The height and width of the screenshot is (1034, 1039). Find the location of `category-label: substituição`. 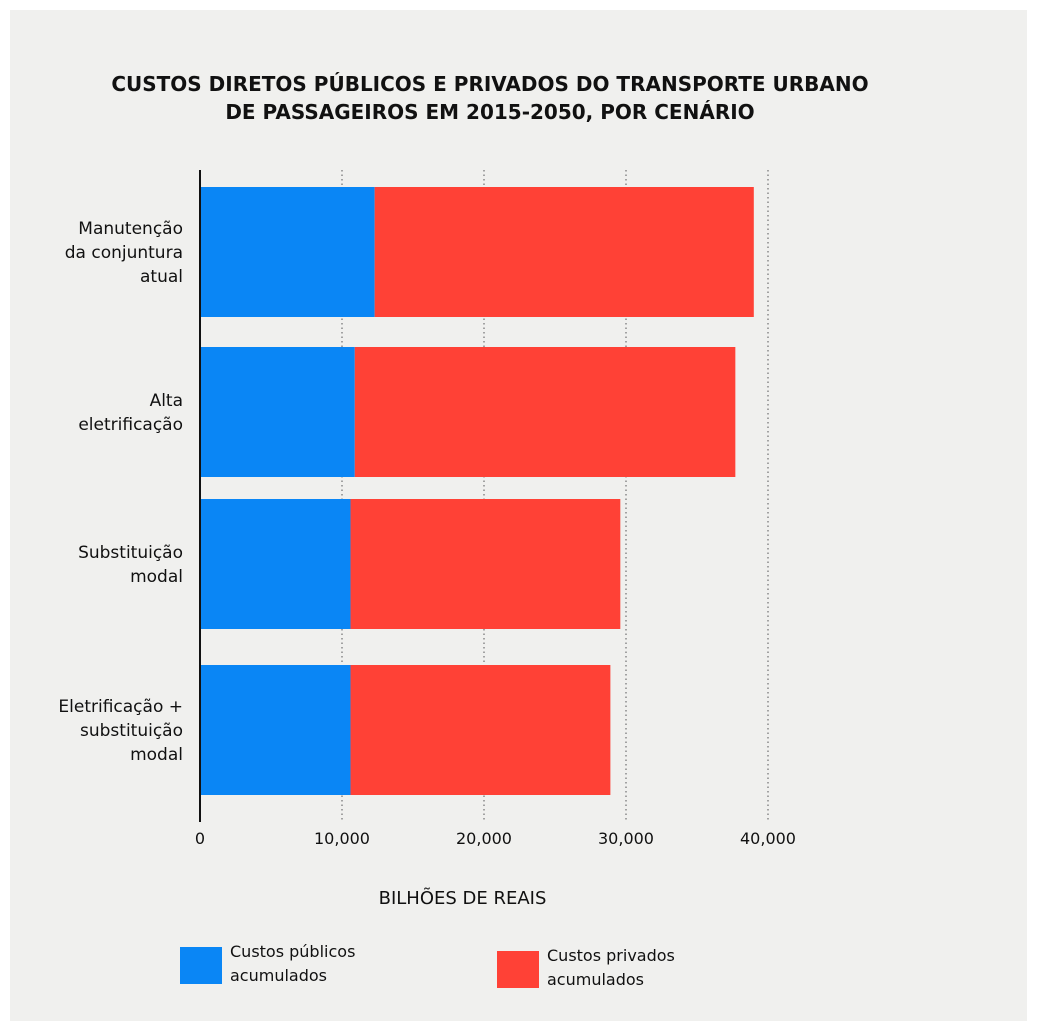

category-label: substituição is located at coordinates (131, 731).